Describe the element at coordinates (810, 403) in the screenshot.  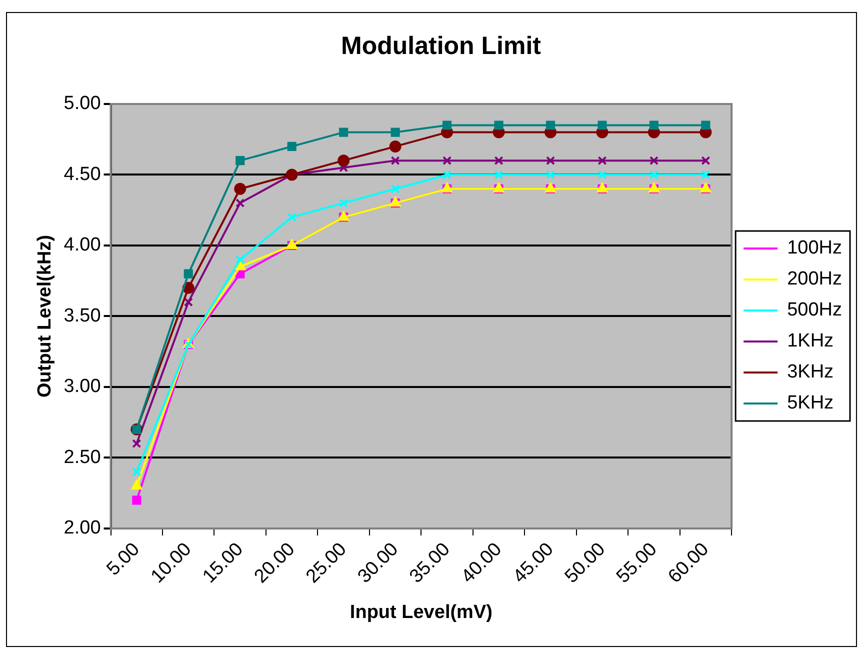
I see `legend-label: 5KHz` at that location.